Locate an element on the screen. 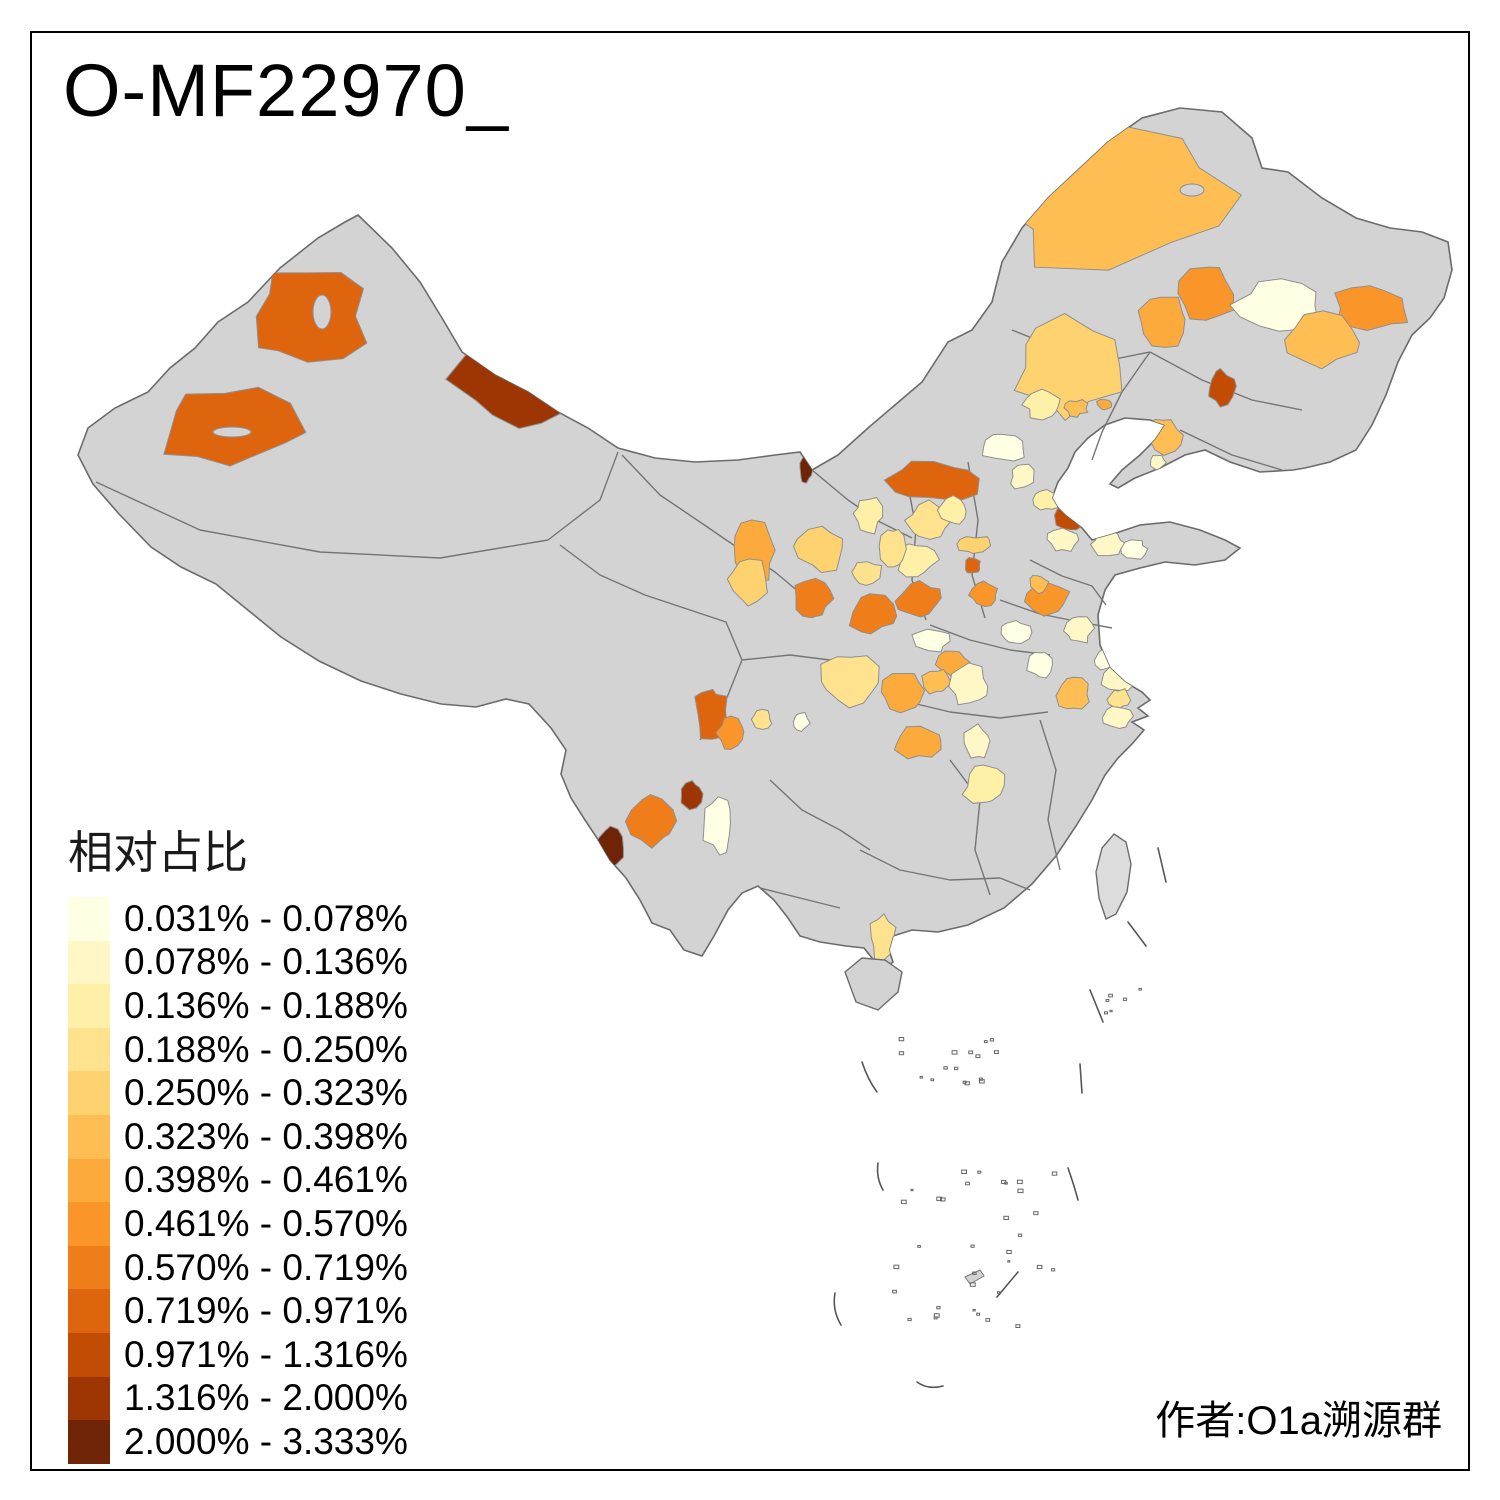 The height and width of the screenshot is (1500, 1500). hainan-island is located at coordinates (873, 984).